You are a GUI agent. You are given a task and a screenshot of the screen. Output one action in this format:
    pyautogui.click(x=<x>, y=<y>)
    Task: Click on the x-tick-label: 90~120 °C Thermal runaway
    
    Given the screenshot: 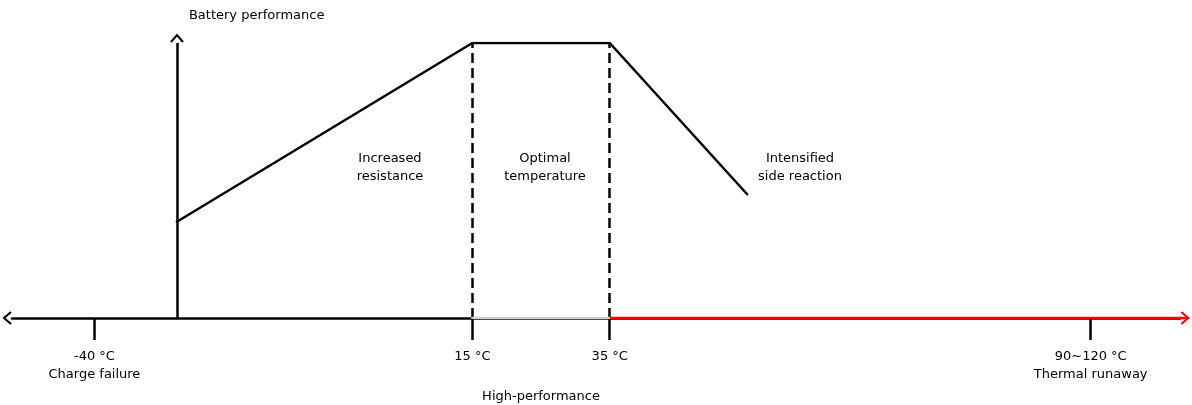 What is the action you would take?
    pyautogui.click(x=1090, y=364)
    